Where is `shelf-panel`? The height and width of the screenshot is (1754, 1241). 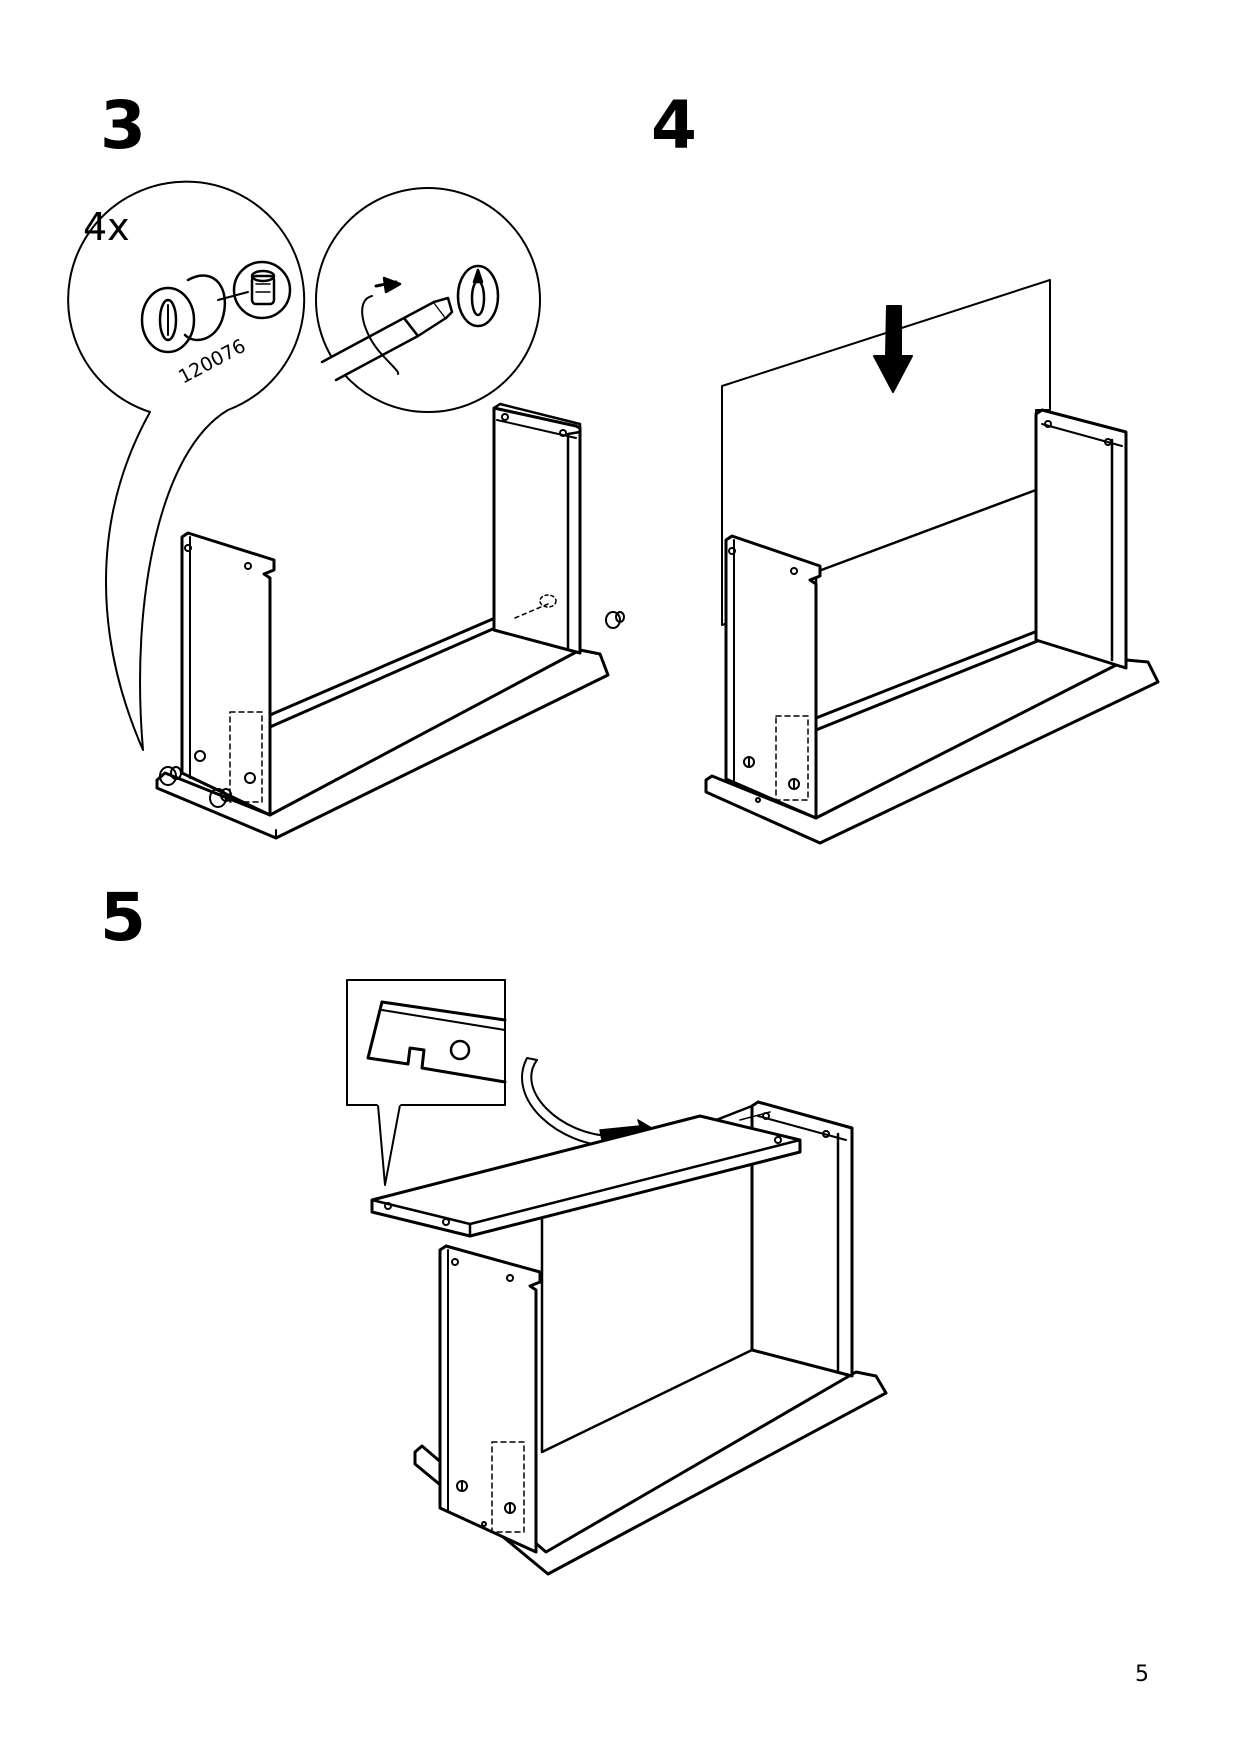
shelf-panel is located at coordinates (586, 1176).